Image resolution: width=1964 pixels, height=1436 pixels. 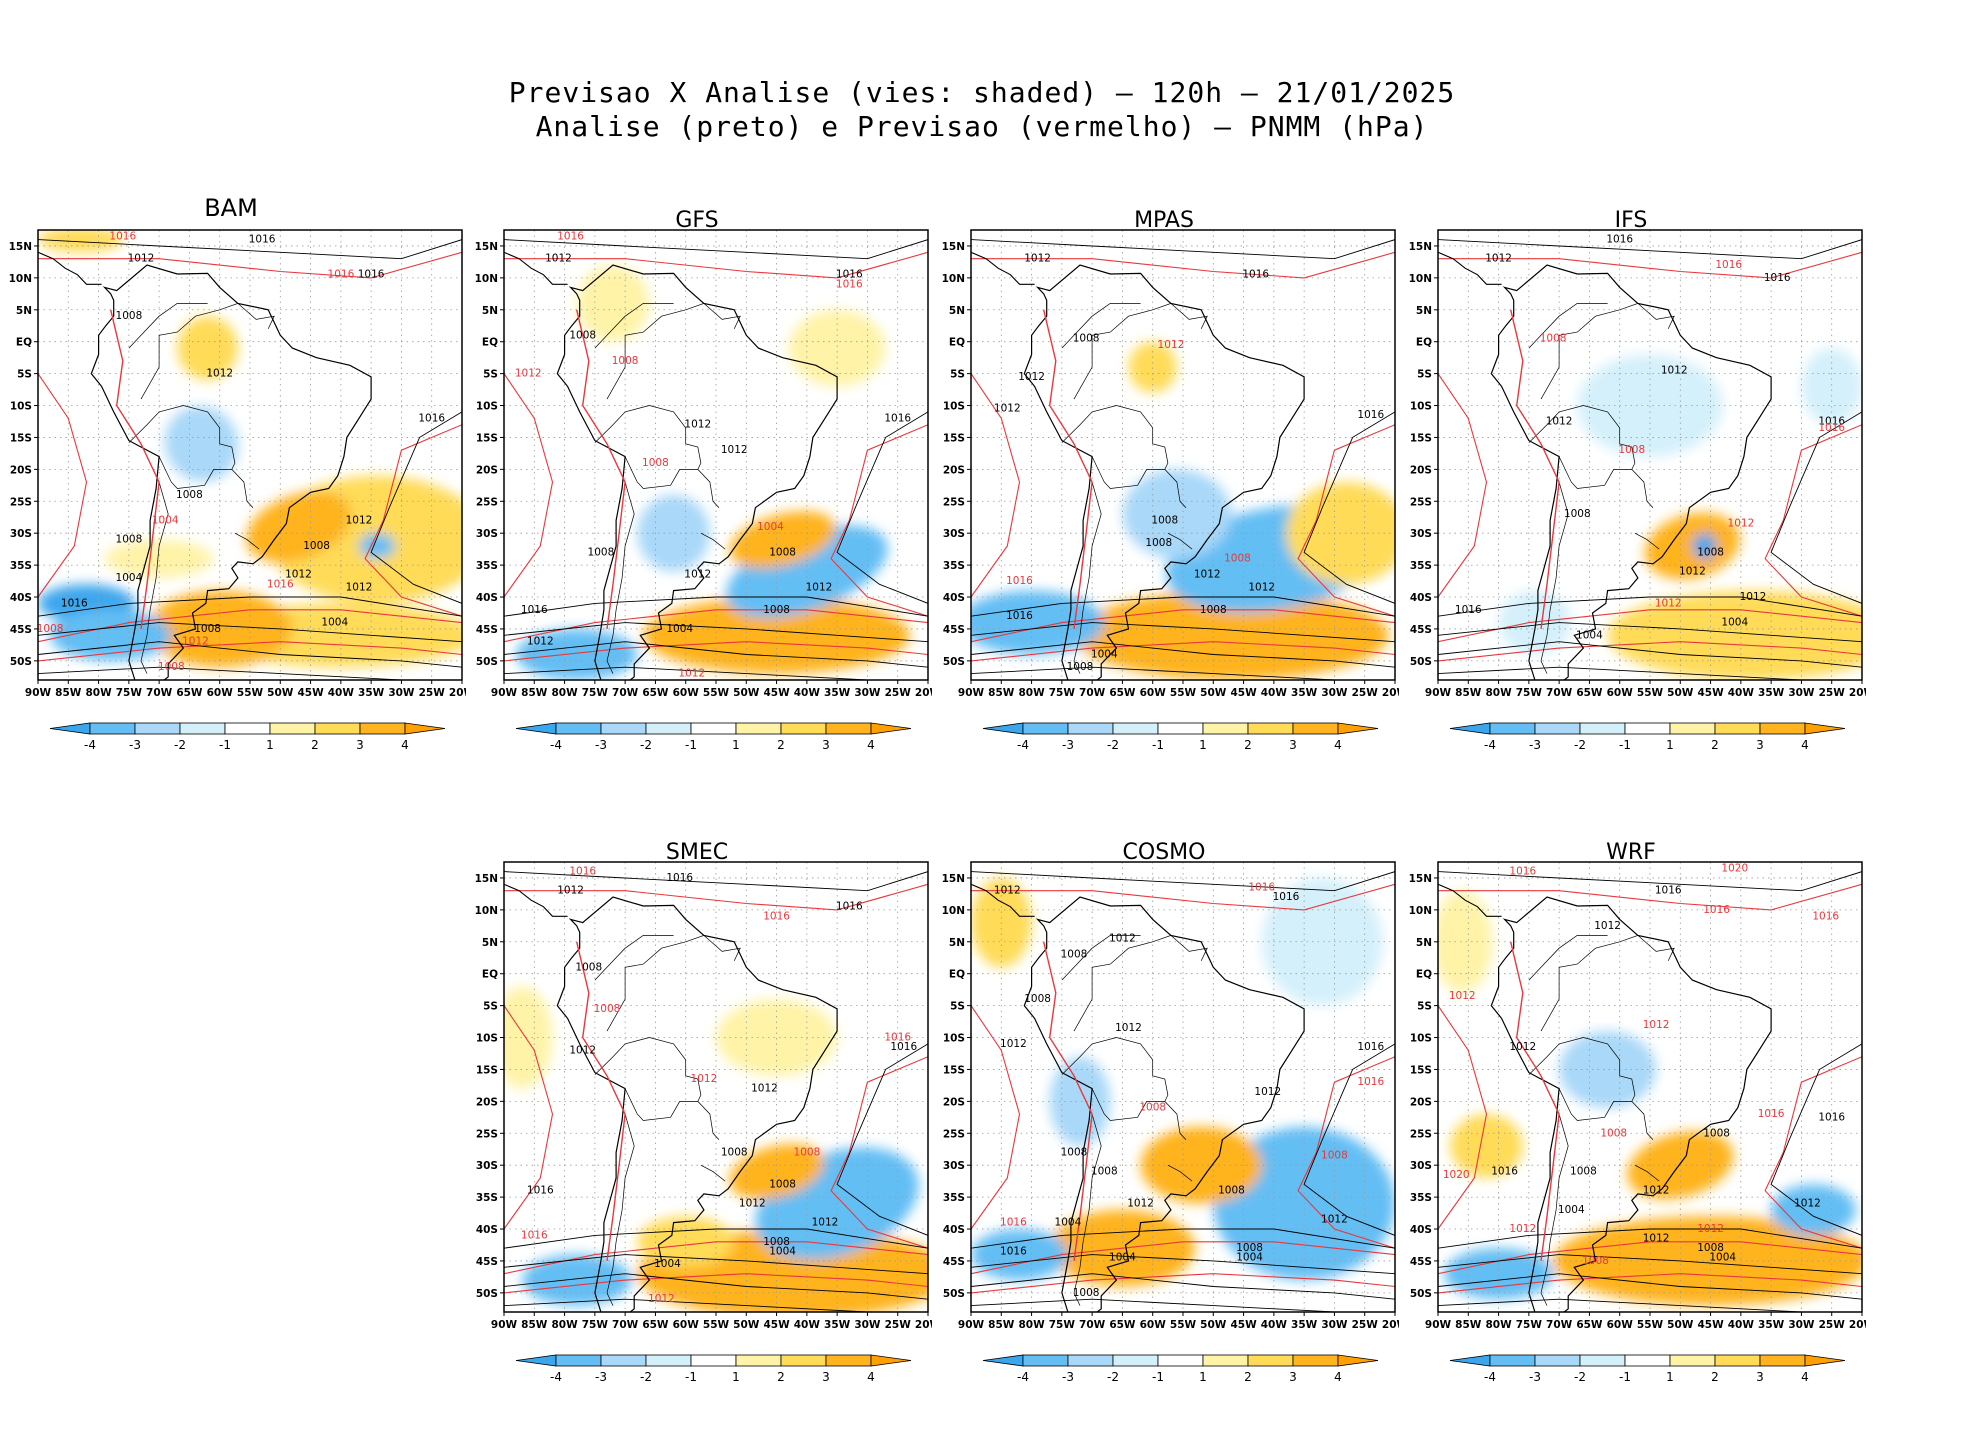 I want to click on lat-tick-label: 15S, so click(x=487, y=438).